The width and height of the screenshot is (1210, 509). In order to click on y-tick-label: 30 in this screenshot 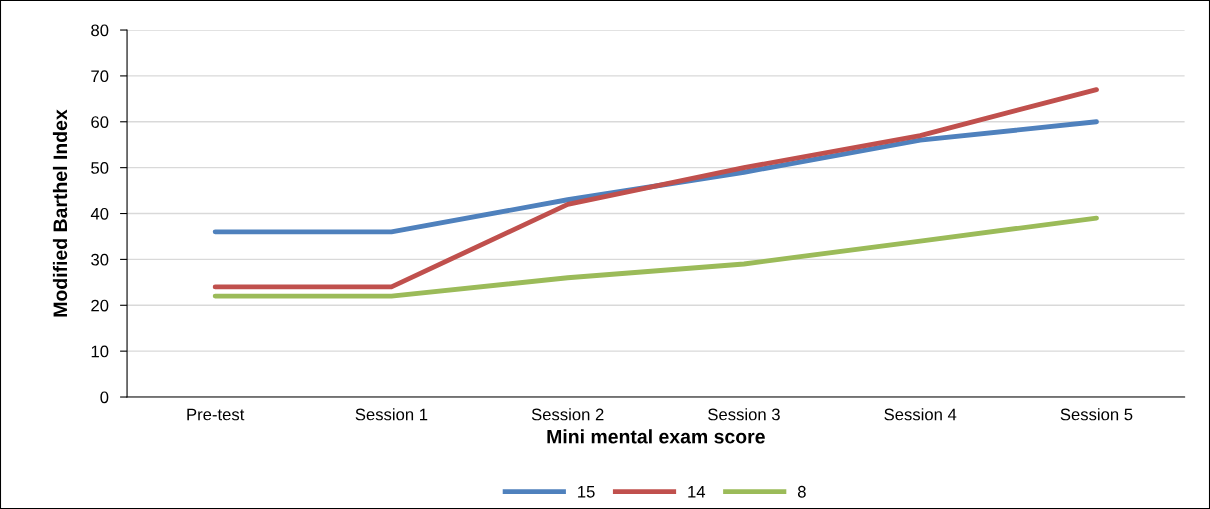, I will do `click(100, 259)`.